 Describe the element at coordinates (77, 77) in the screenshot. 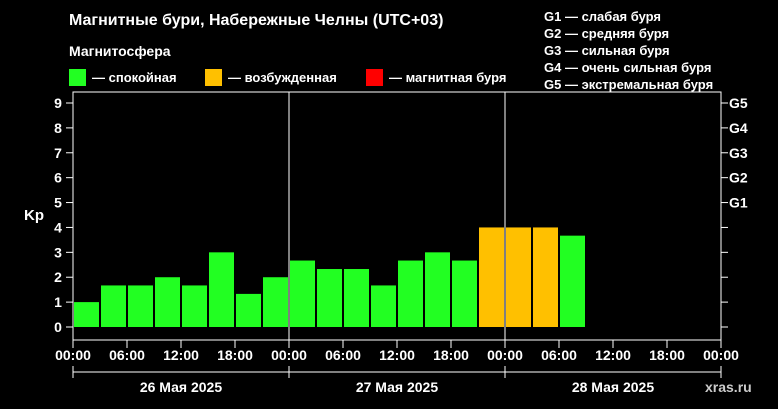

I see `legend-swatch-quiet` at that location.